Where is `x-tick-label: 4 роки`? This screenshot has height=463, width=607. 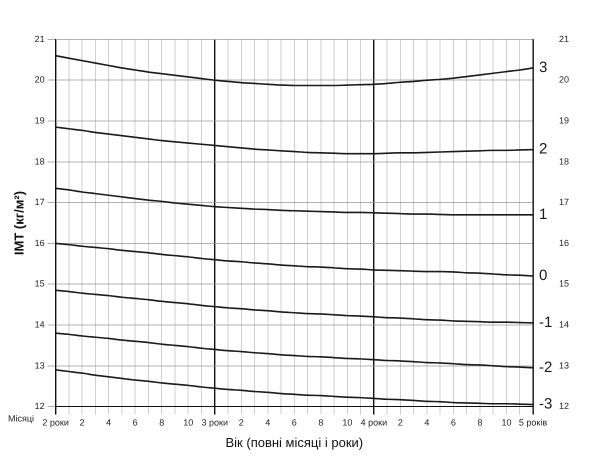
x-tick-label: 4 роки is located at coordinates (374, 422).